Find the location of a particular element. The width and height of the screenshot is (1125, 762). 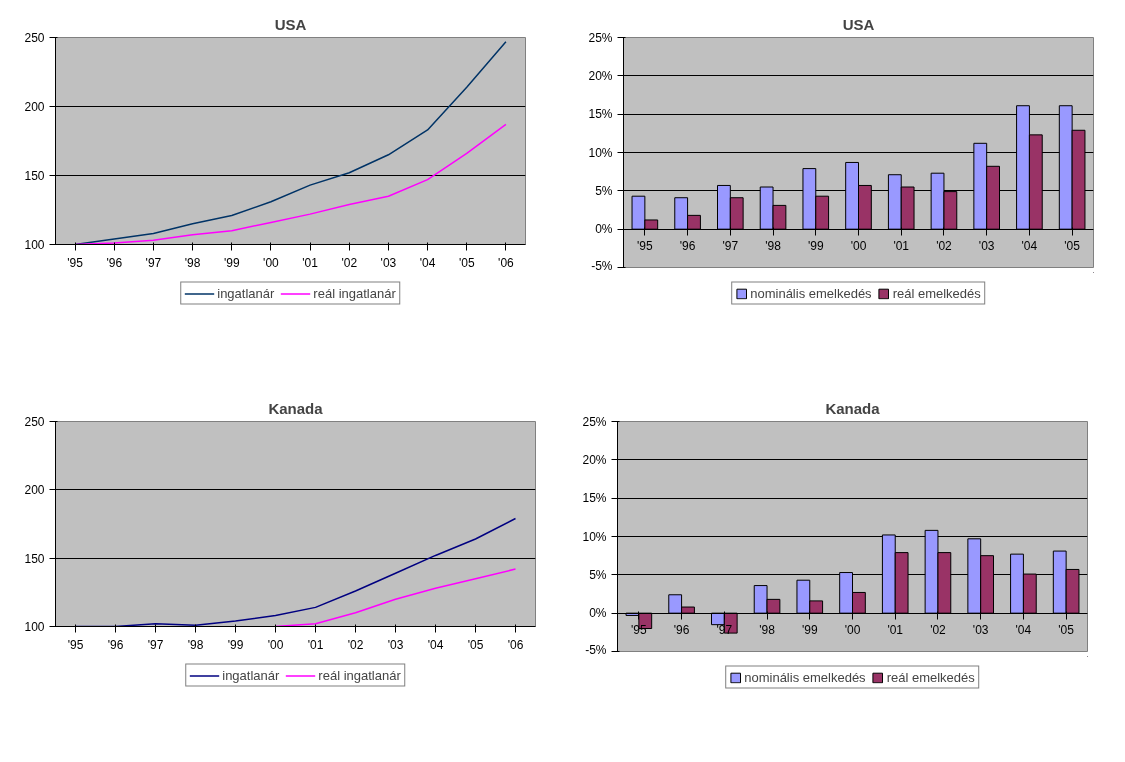

line-series is located at coordinates (290, 142).